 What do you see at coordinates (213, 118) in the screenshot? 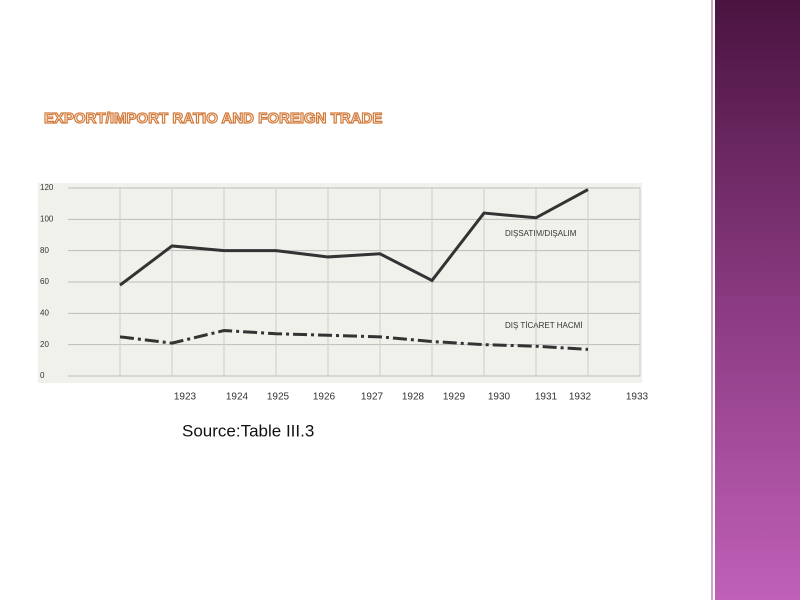
I see `chart-title: EXPORT/IMPORT RATIO AND FOREIGN TRADE` at bounding box center [213, 118].